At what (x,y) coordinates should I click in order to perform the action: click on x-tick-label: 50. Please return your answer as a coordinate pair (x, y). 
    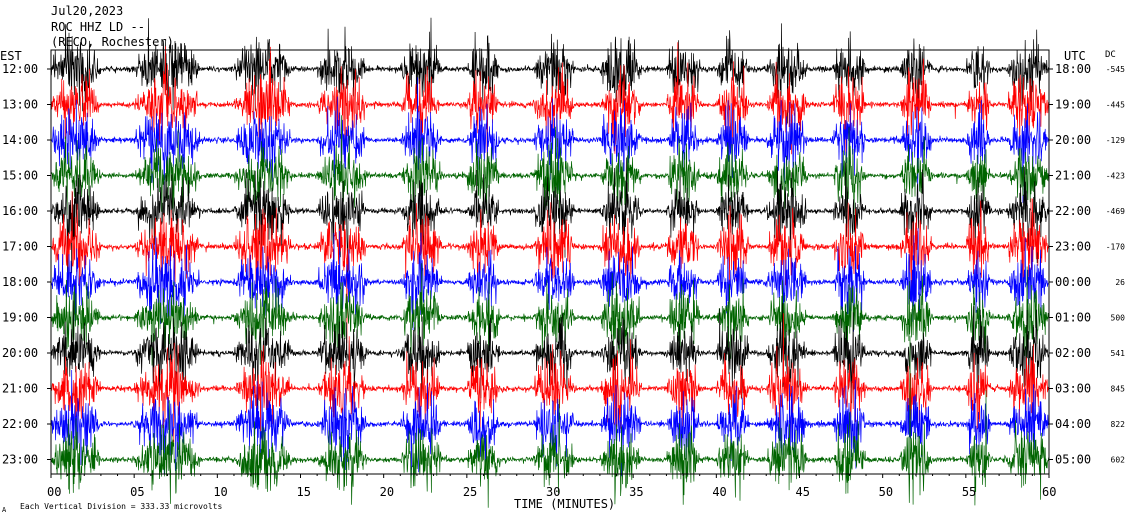
    Looking at the image, I should click on (886, 492).